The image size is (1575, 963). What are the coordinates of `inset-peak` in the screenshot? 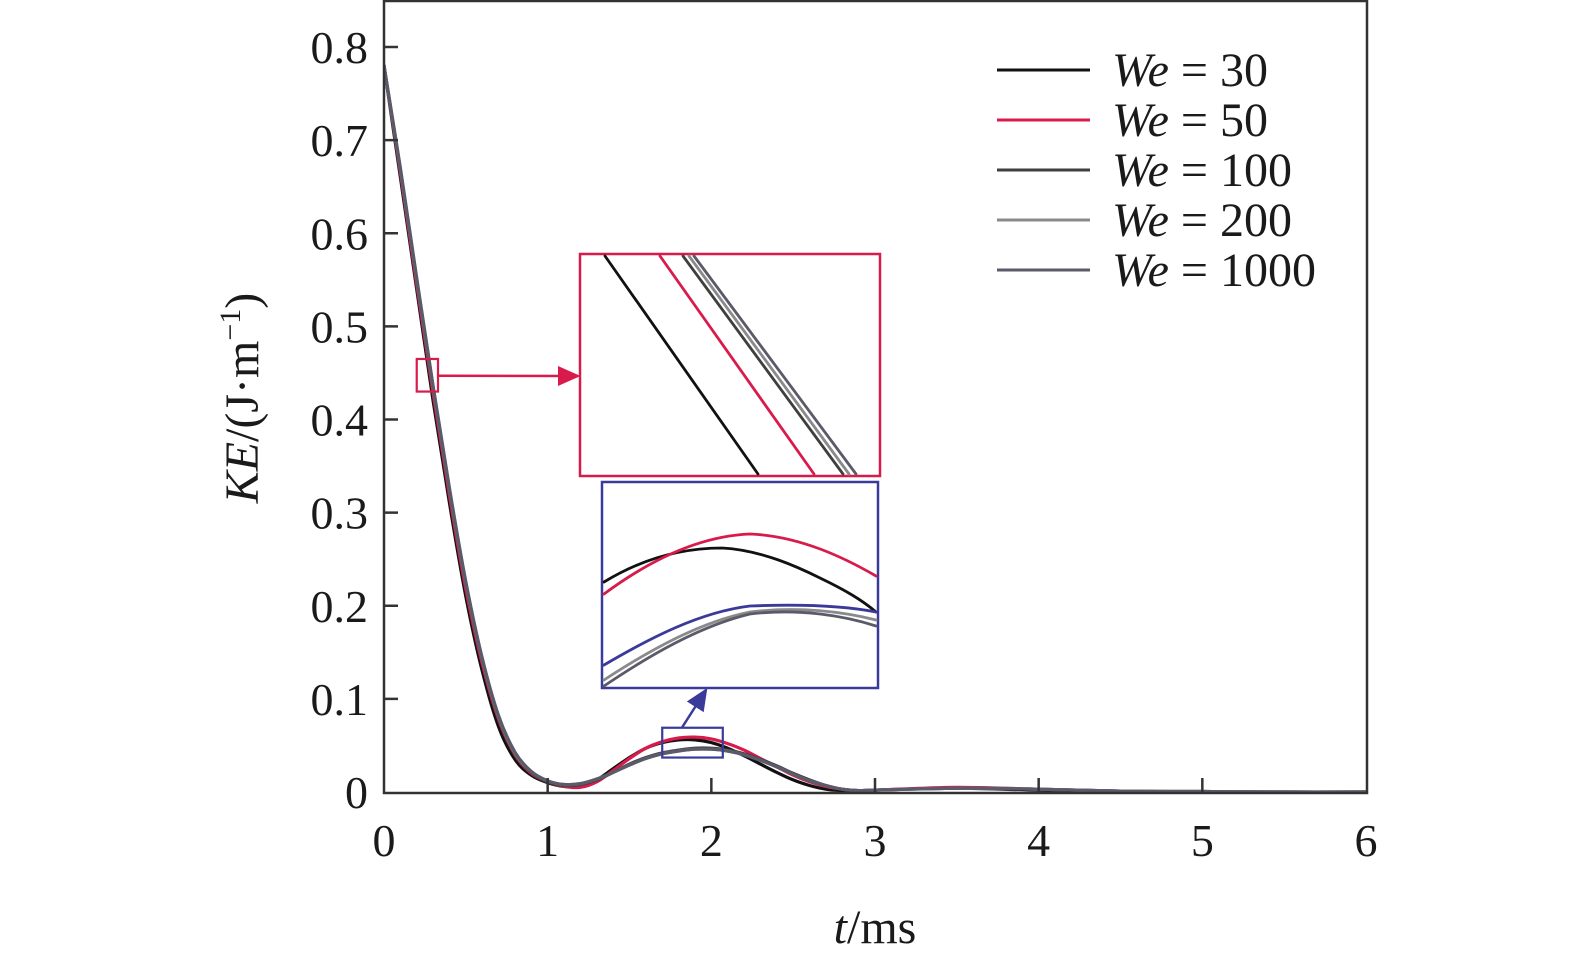 It's located at (740, 585).